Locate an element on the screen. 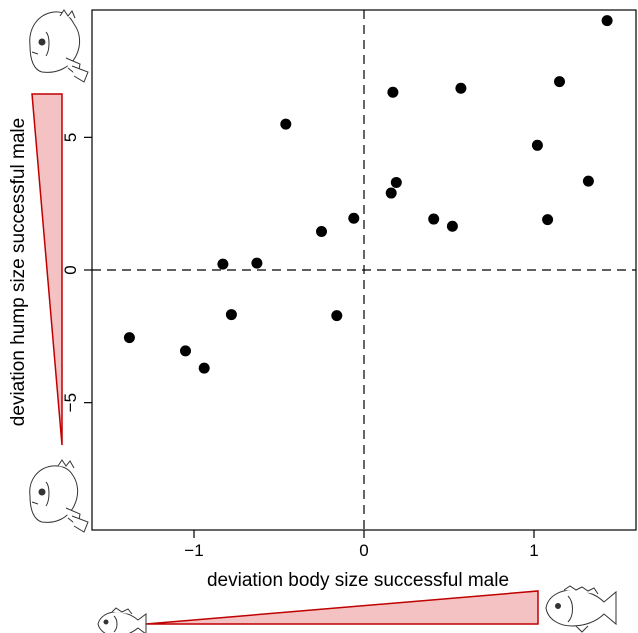 The height and width of the screenshot is (633, 638). y-tick-label: −5 is located at coordinates (70, 402).